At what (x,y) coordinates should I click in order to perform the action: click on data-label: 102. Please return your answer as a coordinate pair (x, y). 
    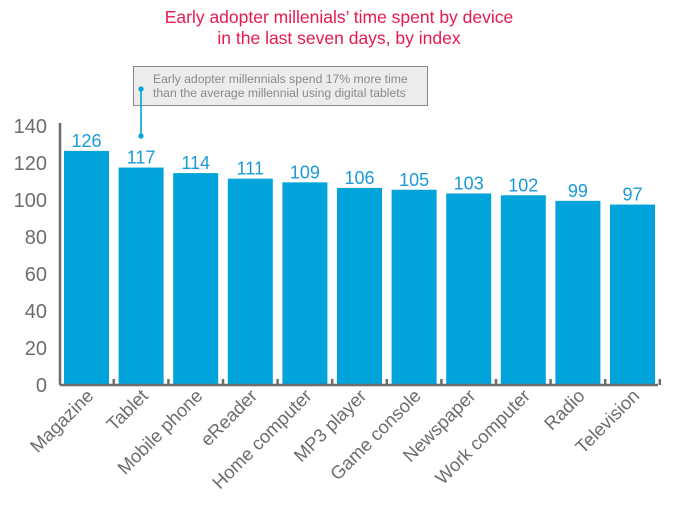
    Looking at the image, I should click on (523, 185).